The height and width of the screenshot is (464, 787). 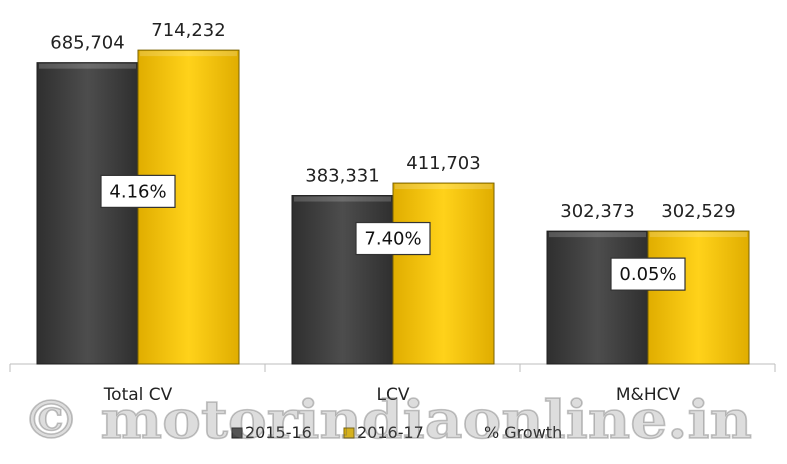 I want to click on category-label: LCV, so click(x=393, y=395).